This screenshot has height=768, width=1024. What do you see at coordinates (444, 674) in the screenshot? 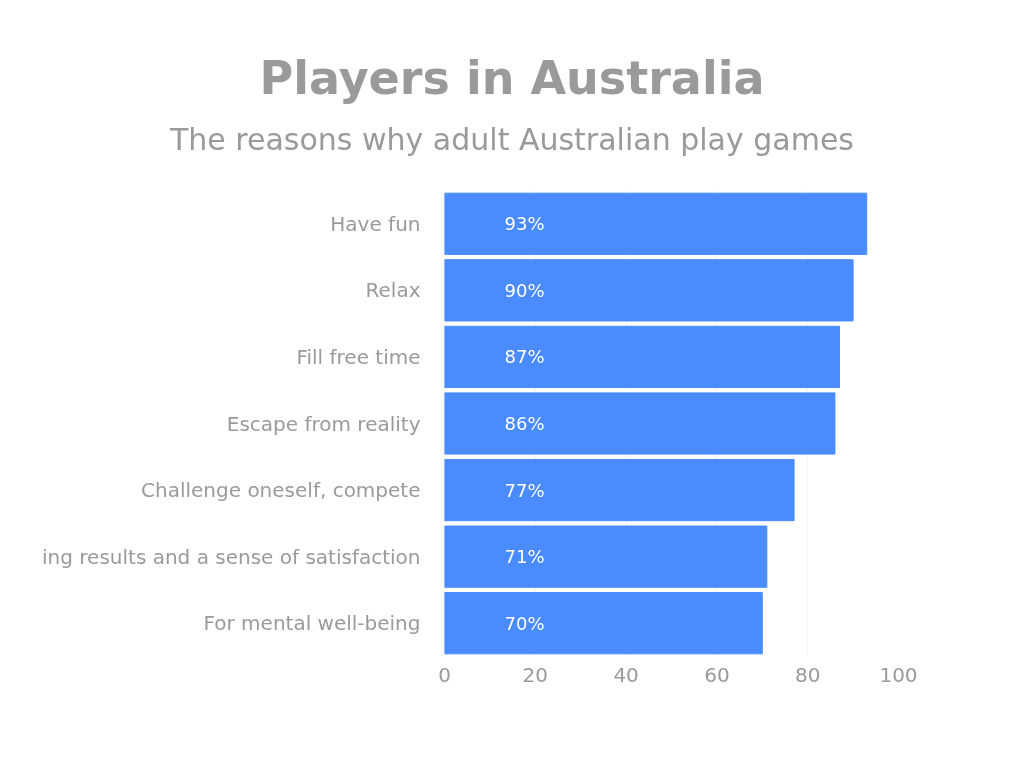
I see `x-tick-label: 0` at bounding box center [444, 674].